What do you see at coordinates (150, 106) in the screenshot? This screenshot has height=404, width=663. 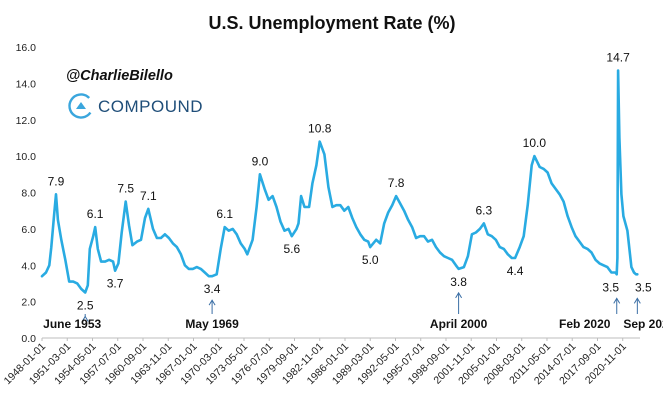 I see `compound-brand: COMPOUND` at bounding box center [150, 106].